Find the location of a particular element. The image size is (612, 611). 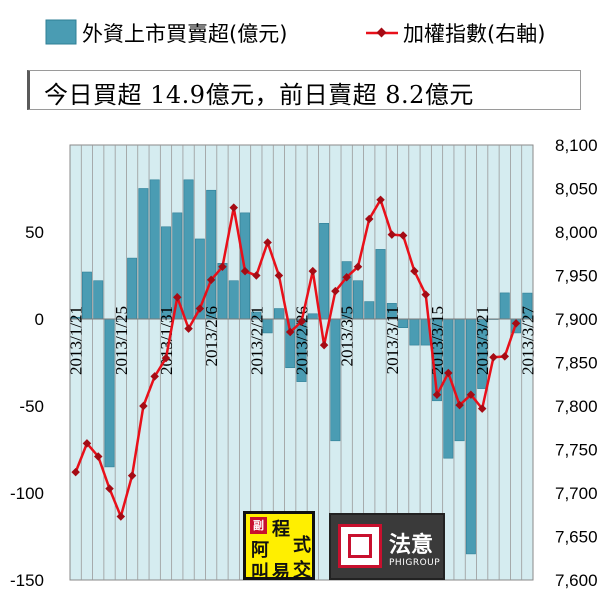

legend: 外資上市買賣超(億元) 加權指數(右軸) is located at coordinates (295, 32).